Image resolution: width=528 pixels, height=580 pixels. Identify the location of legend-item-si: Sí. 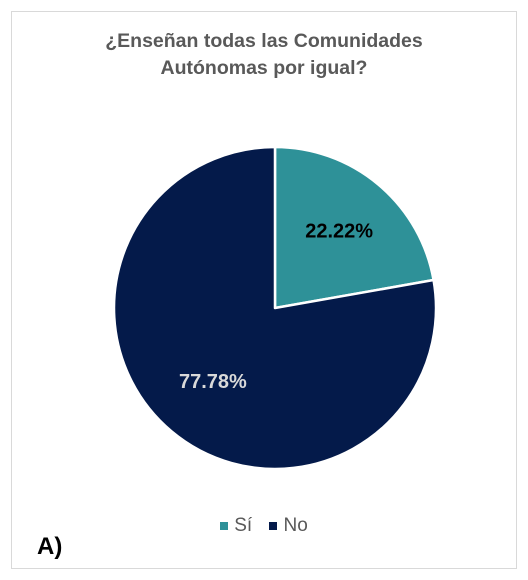
(236, 526).